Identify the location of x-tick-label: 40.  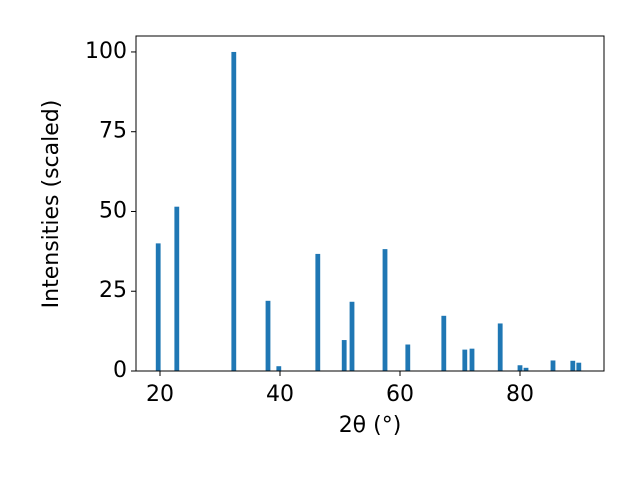
(280, 394).